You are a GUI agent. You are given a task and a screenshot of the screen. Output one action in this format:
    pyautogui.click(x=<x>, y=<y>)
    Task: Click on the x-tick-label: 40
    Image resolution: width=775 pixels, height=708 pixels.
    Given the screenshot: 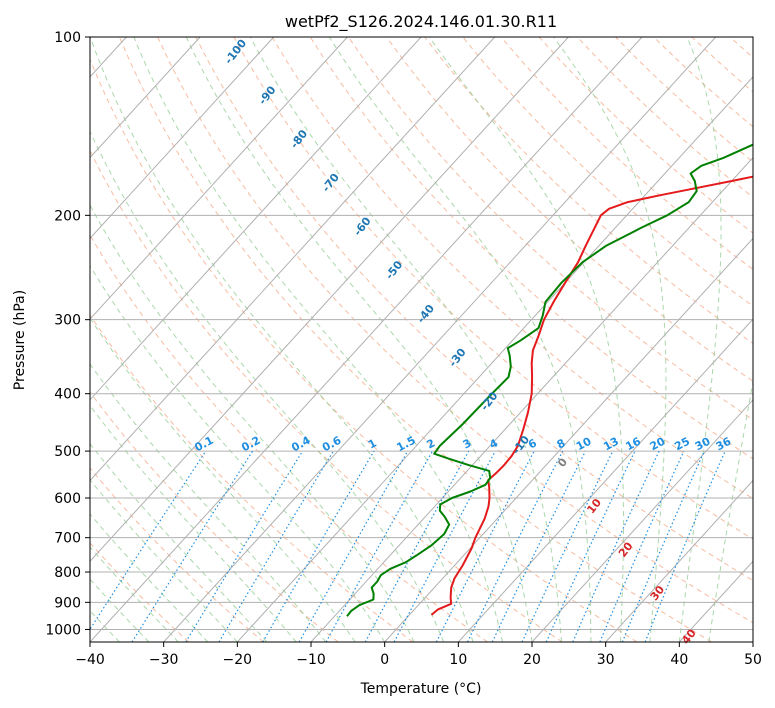 What is the action you would take?
    pyautogui.click(x=679, y=660)
    